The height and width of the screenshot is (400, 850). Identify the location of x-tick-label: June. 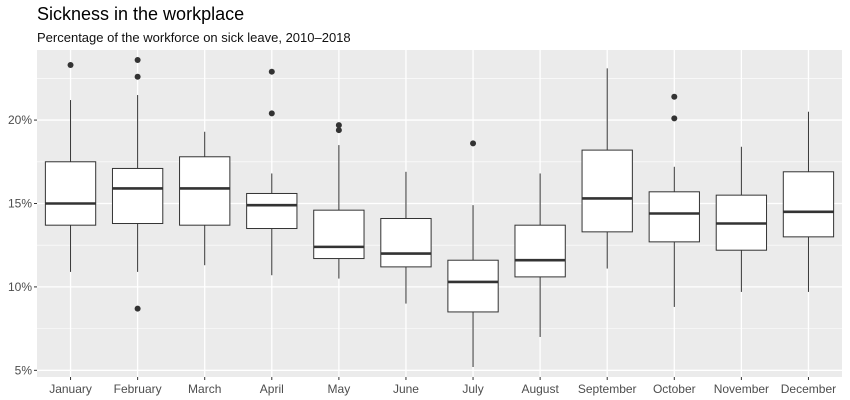
(406, 389).